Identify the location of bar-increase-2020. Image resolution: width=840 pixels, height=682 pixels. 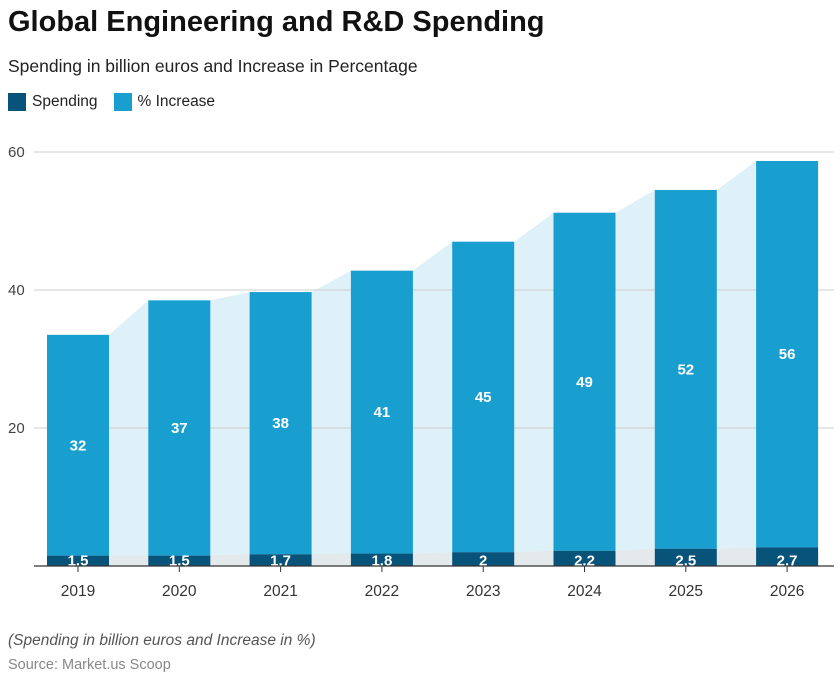
(179, 428).